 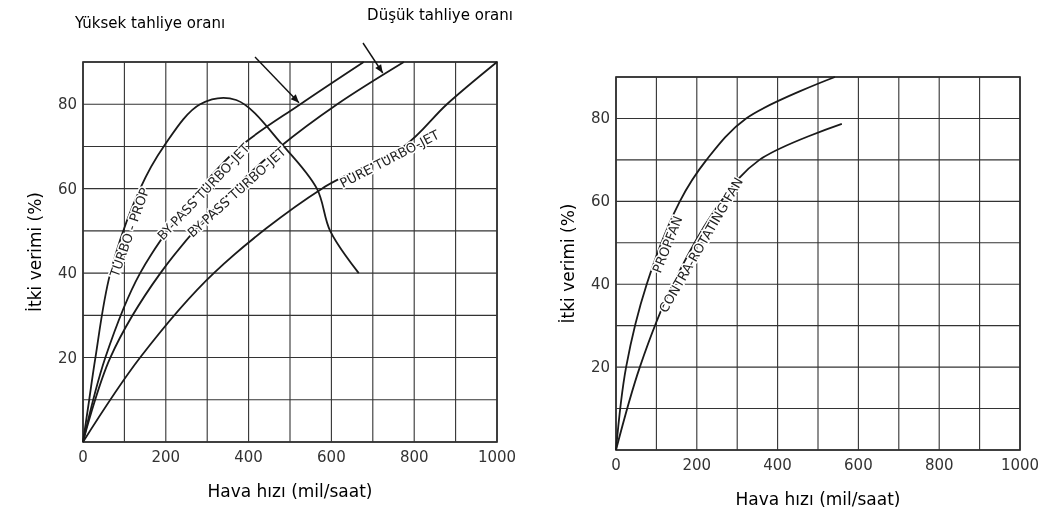 What do you see at coordinates (440, 15) in the screenshot?
I see `text: Düşük tahliye oranı` at bounding box center [440, 15].